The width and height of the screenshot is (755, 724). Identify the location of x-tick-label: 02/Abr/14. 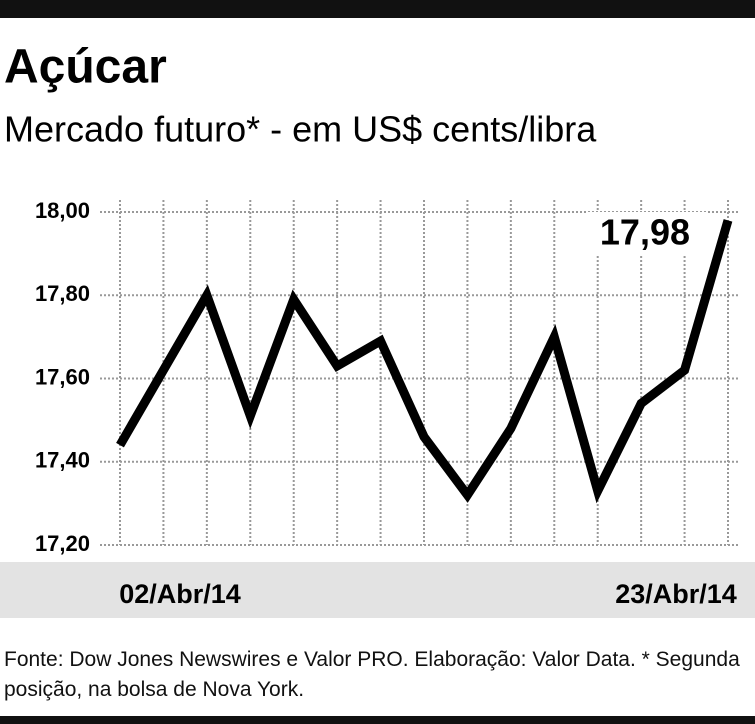
(180, 594).